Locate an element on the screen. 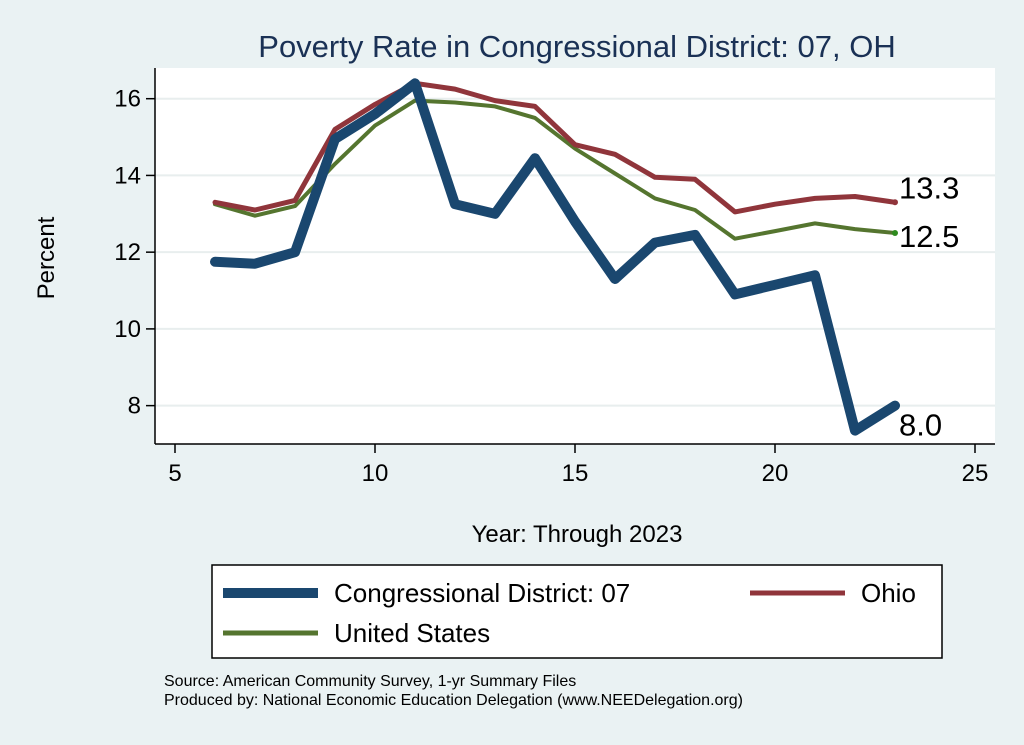  legend-label-ohio: Ohio is located at coordinates (888, 593).